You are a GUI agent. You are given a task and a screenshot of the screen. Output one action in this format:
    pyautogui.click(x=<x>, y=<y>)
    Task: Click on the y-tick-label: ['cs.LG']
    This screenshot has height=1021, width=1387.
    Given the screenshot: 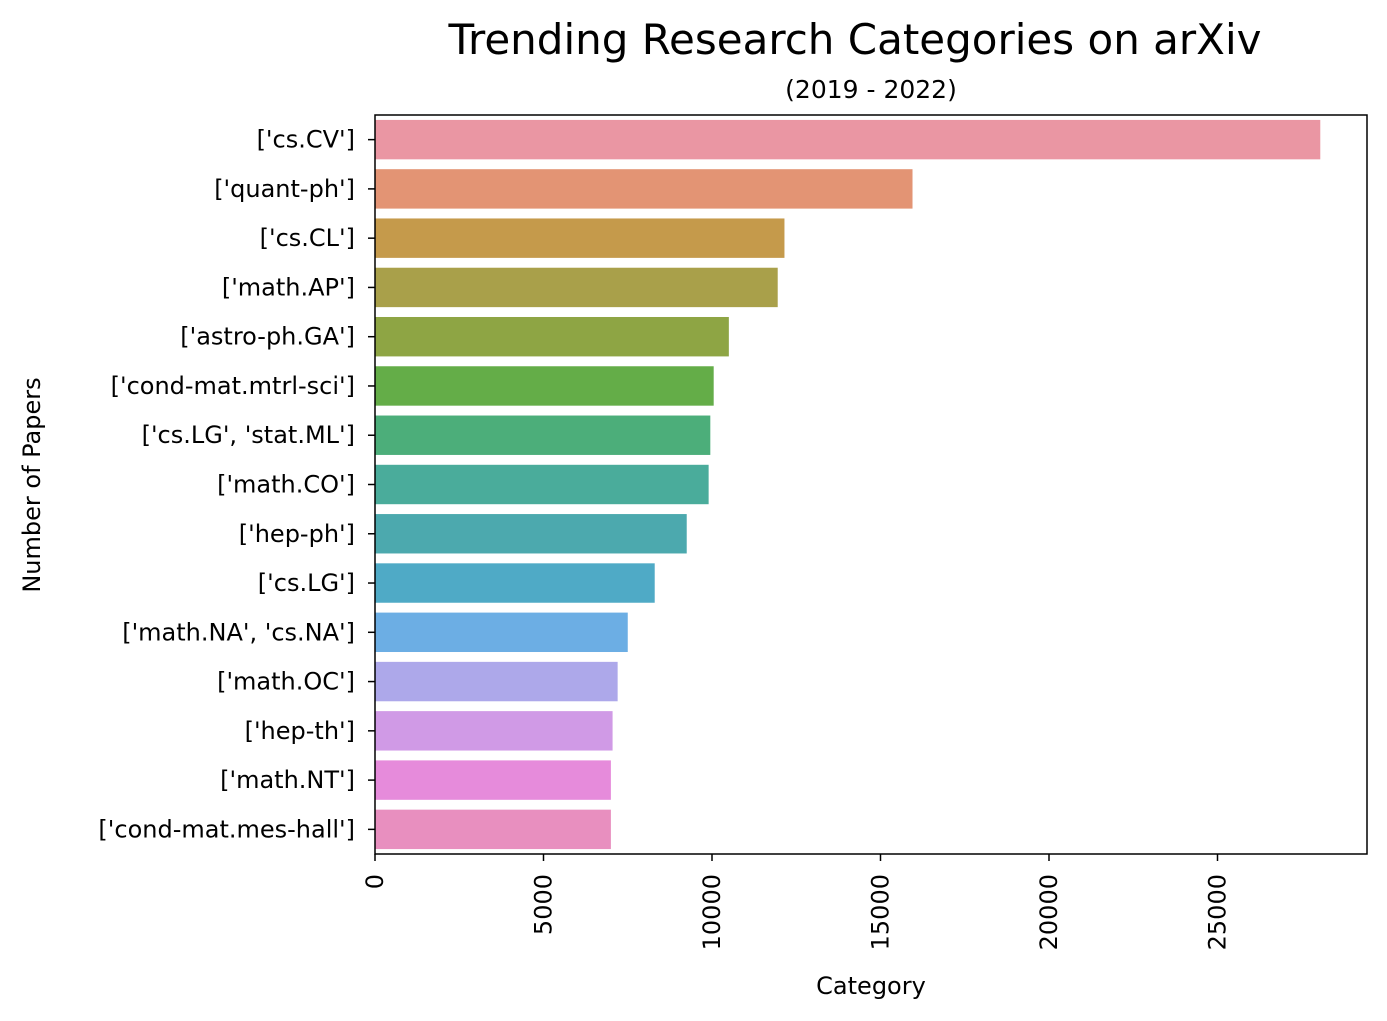 What is the action you would take?
    pyautogui.click(x=306, y=583)
    